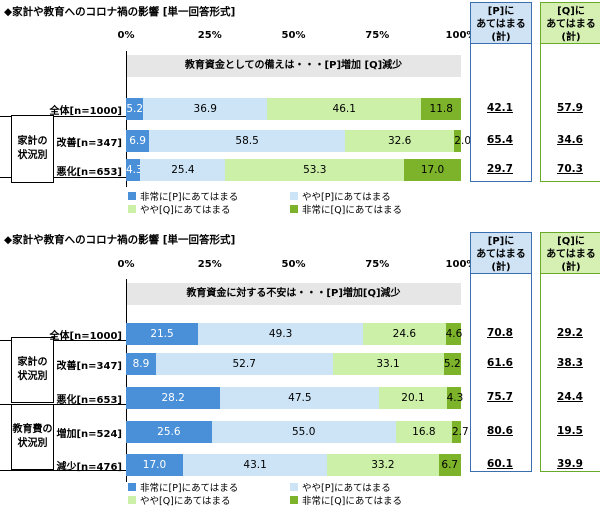 The width and height of the screenshot is (600, 513). Describe the element at coordinates (570, 333) in the screenshot. I see `sum-q-value: 29.2` at that location.